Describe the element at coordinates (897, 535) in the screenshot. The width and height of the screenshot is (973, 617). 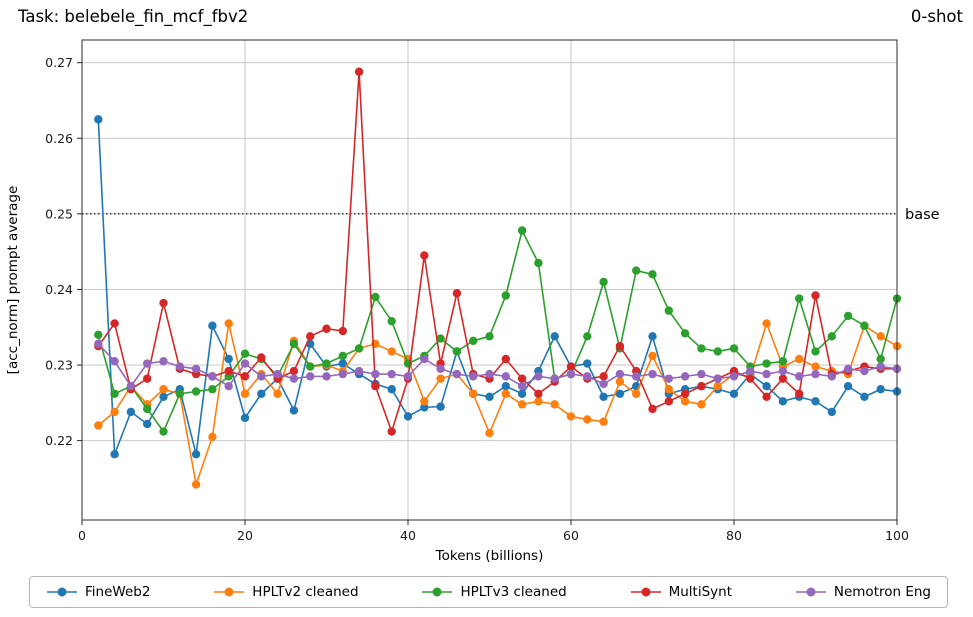
I see `x-tick-label: 100` at that location.